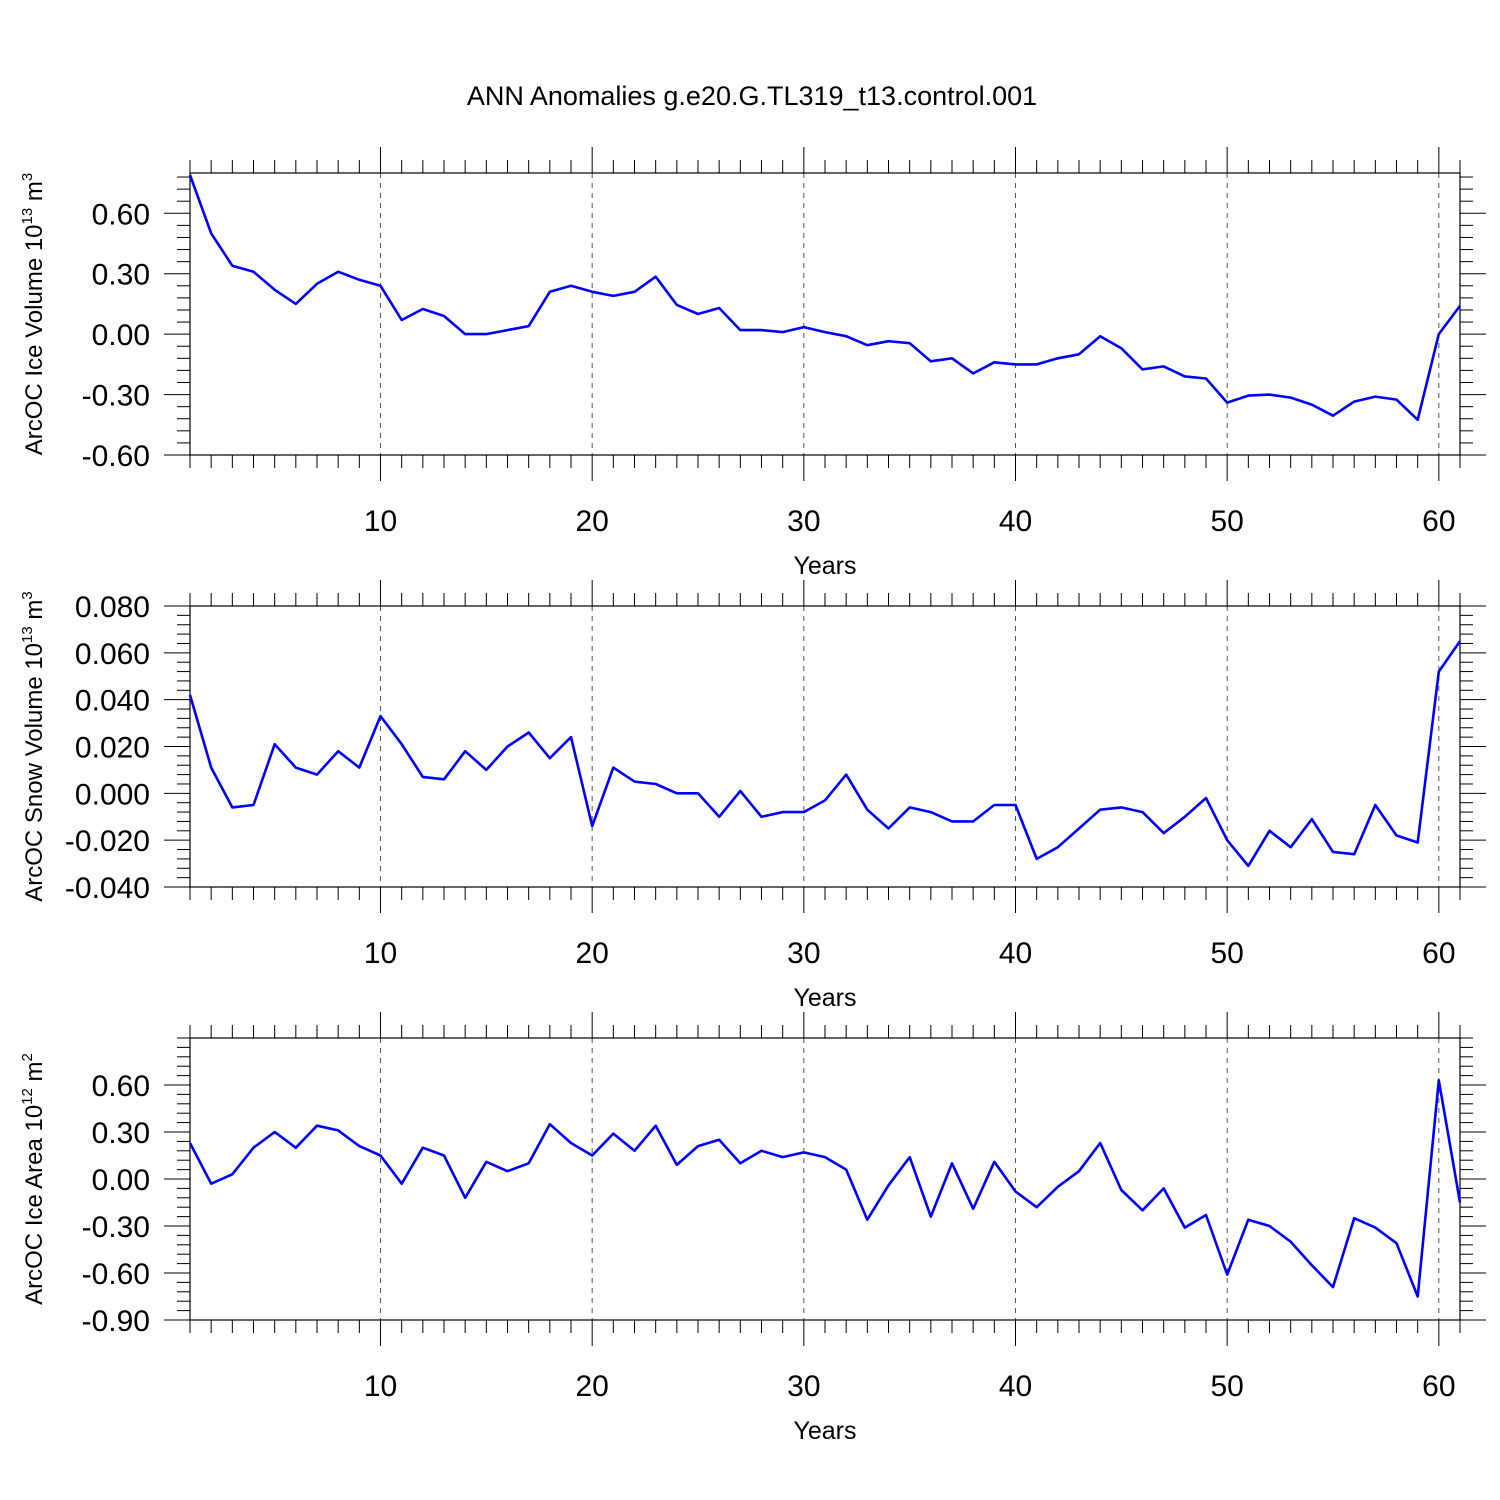 The height and width of the screenshot is (1500, 1500). What do you see at coordinates (107, 888) in the screenshot?
I see `y-tick-label: -0.040` at bounding box center [107, 888].